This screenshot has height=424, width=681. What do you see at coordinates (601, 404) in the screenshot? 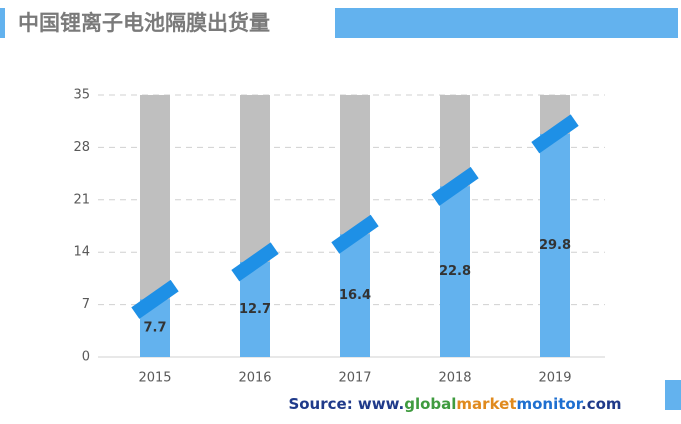
I see `source-part: .com` at bounding box center [601, 404].